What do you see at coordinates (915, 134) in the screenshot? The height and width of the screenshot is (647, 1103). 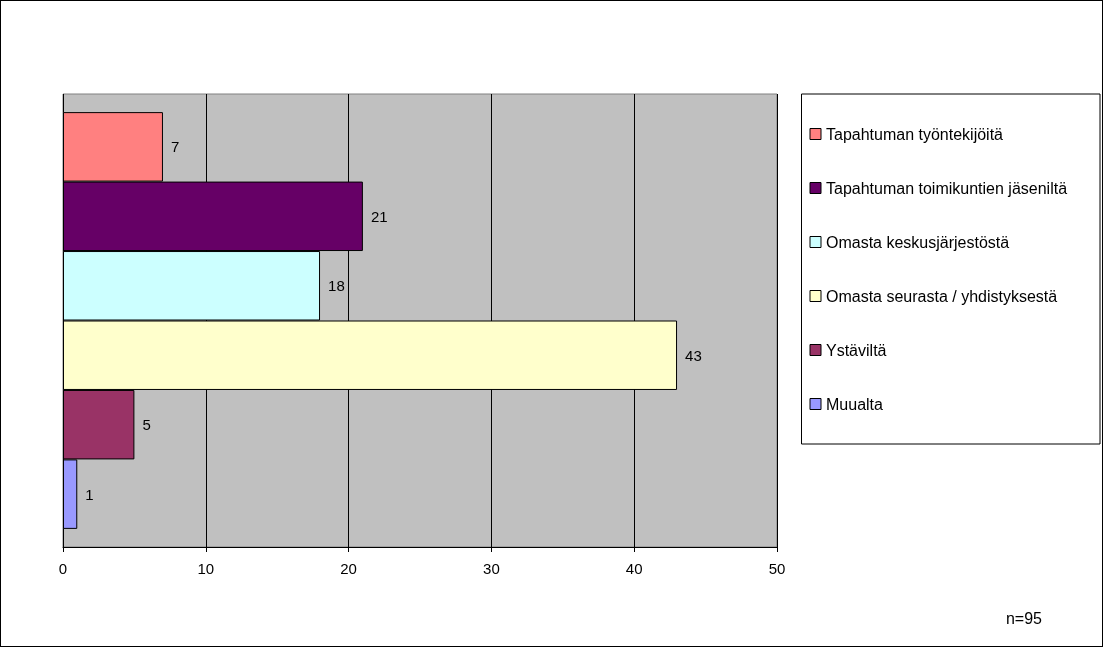 I see `legend-label: Tapahtuman työntekijöitä` at bounding box center [915, 134].